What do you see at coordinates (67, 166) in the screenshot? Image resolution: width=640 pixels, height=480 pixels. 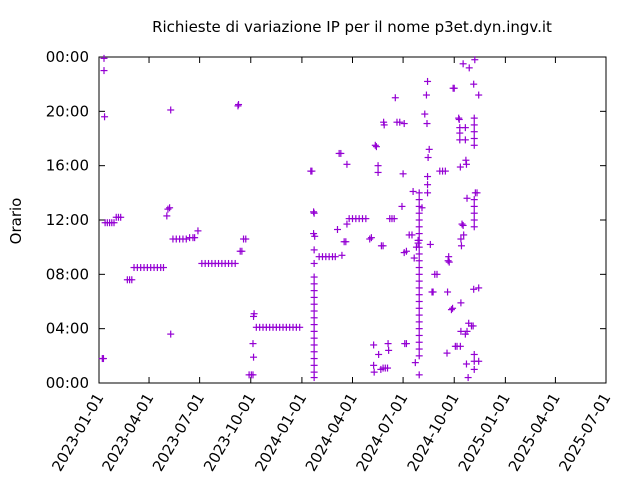 I see `y-tick-label: 16:00` at bounding box center [67, 166].